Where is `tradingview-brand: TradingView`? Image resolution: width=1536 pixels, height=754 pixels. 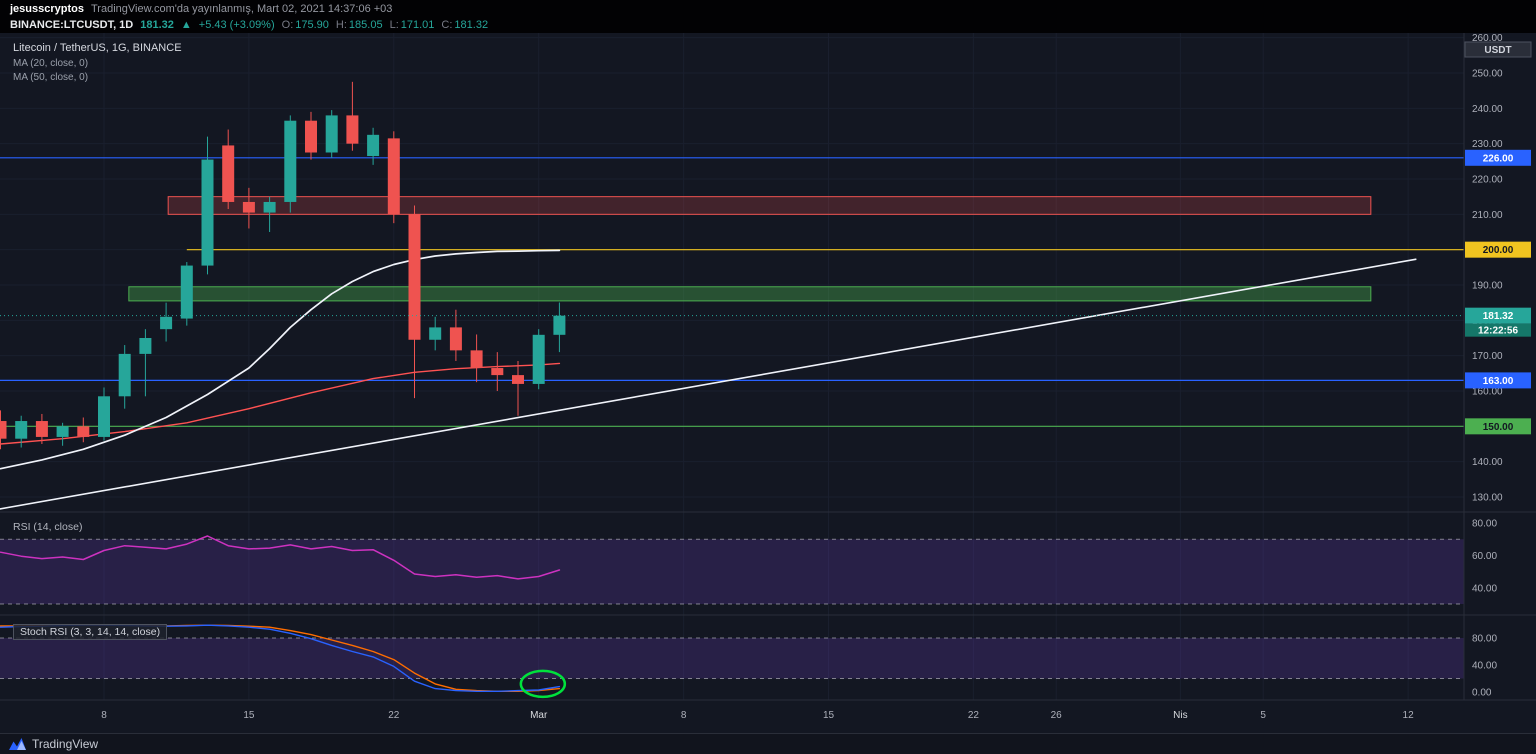
tradingview-brand: TradingView is located at coordinates (65, 744).